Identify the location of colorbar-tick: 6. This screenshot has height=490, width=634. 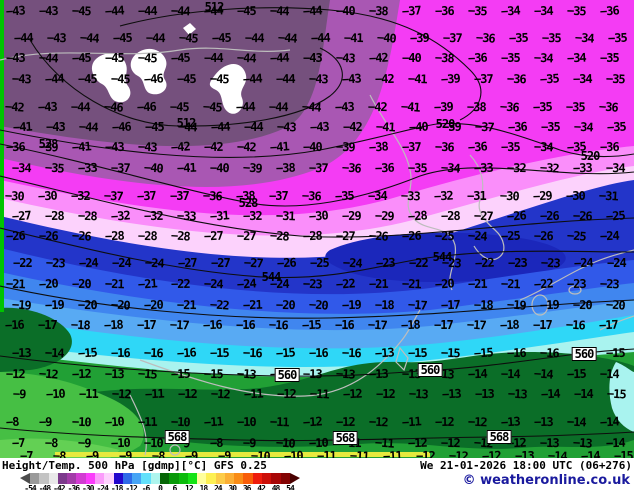
(175, 487).